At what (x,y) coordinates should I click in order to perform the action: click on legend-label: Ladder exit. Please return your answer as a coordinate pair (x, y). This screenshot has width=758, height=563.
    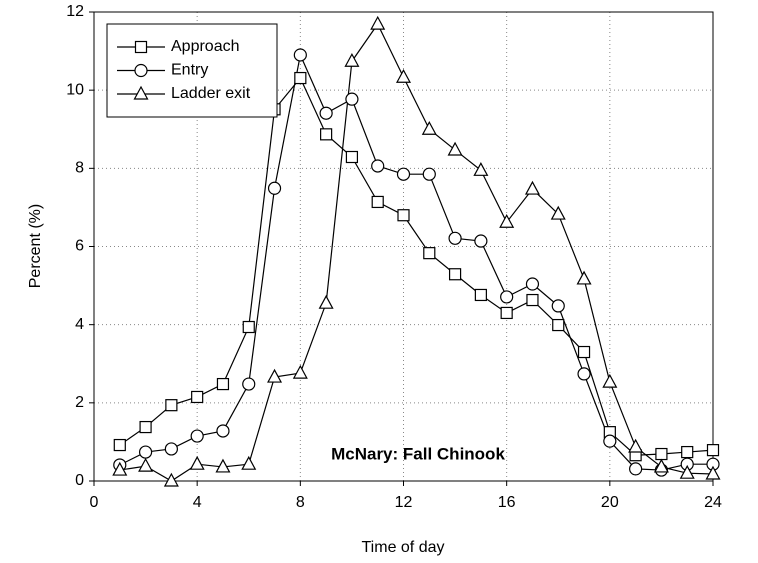
    Looking at the image, I should click on (211, 93).